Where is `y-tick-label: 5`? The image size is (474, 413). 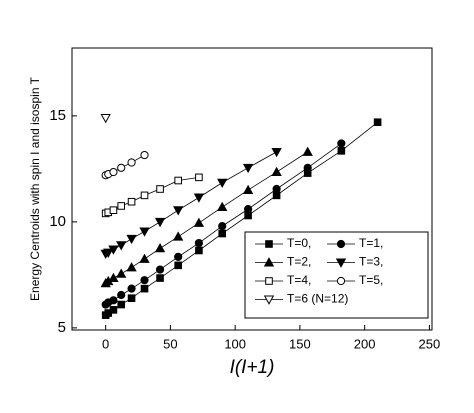
y-tick-label: 5 is located at coordinates (62, 327).